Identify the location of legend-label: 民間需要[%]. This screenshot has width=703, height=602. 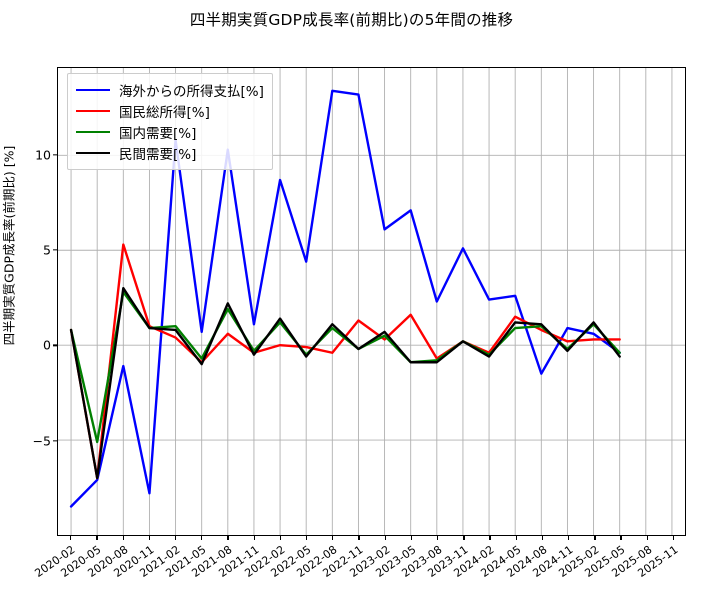
(158, 154).